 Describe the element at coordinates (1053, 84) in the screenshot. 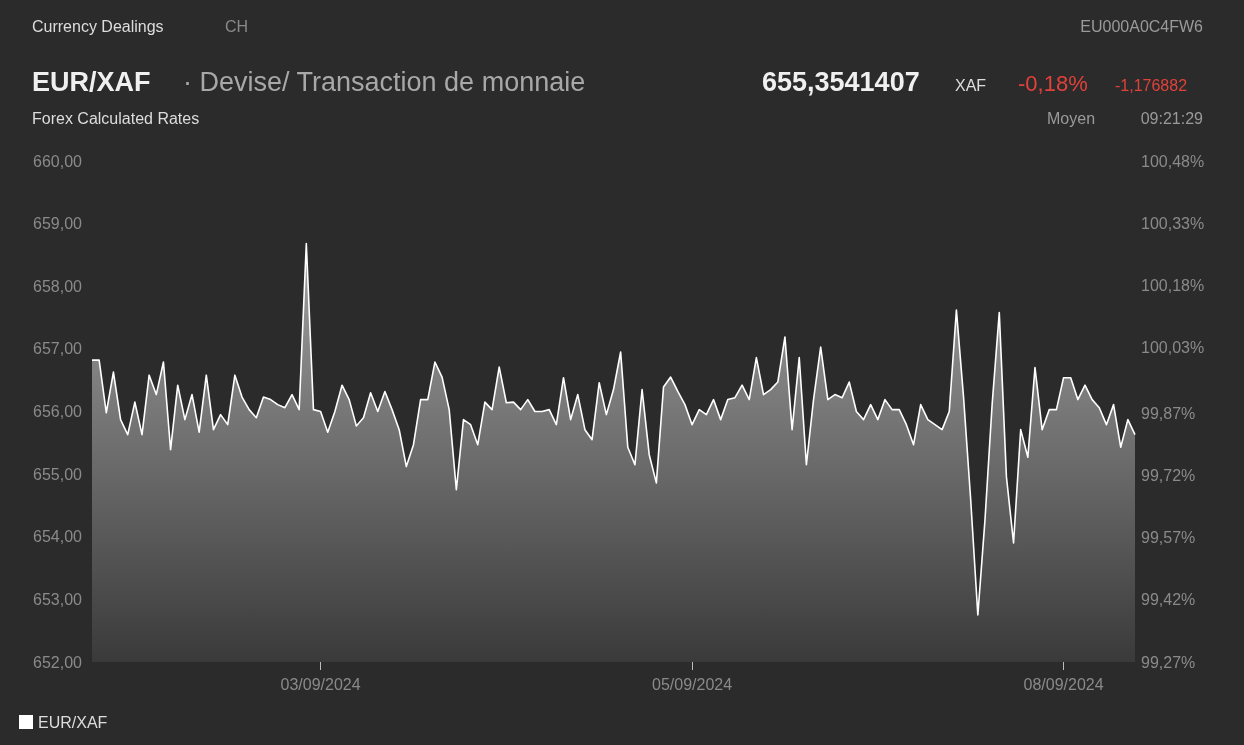

I see `text: -0,18%` at that location.